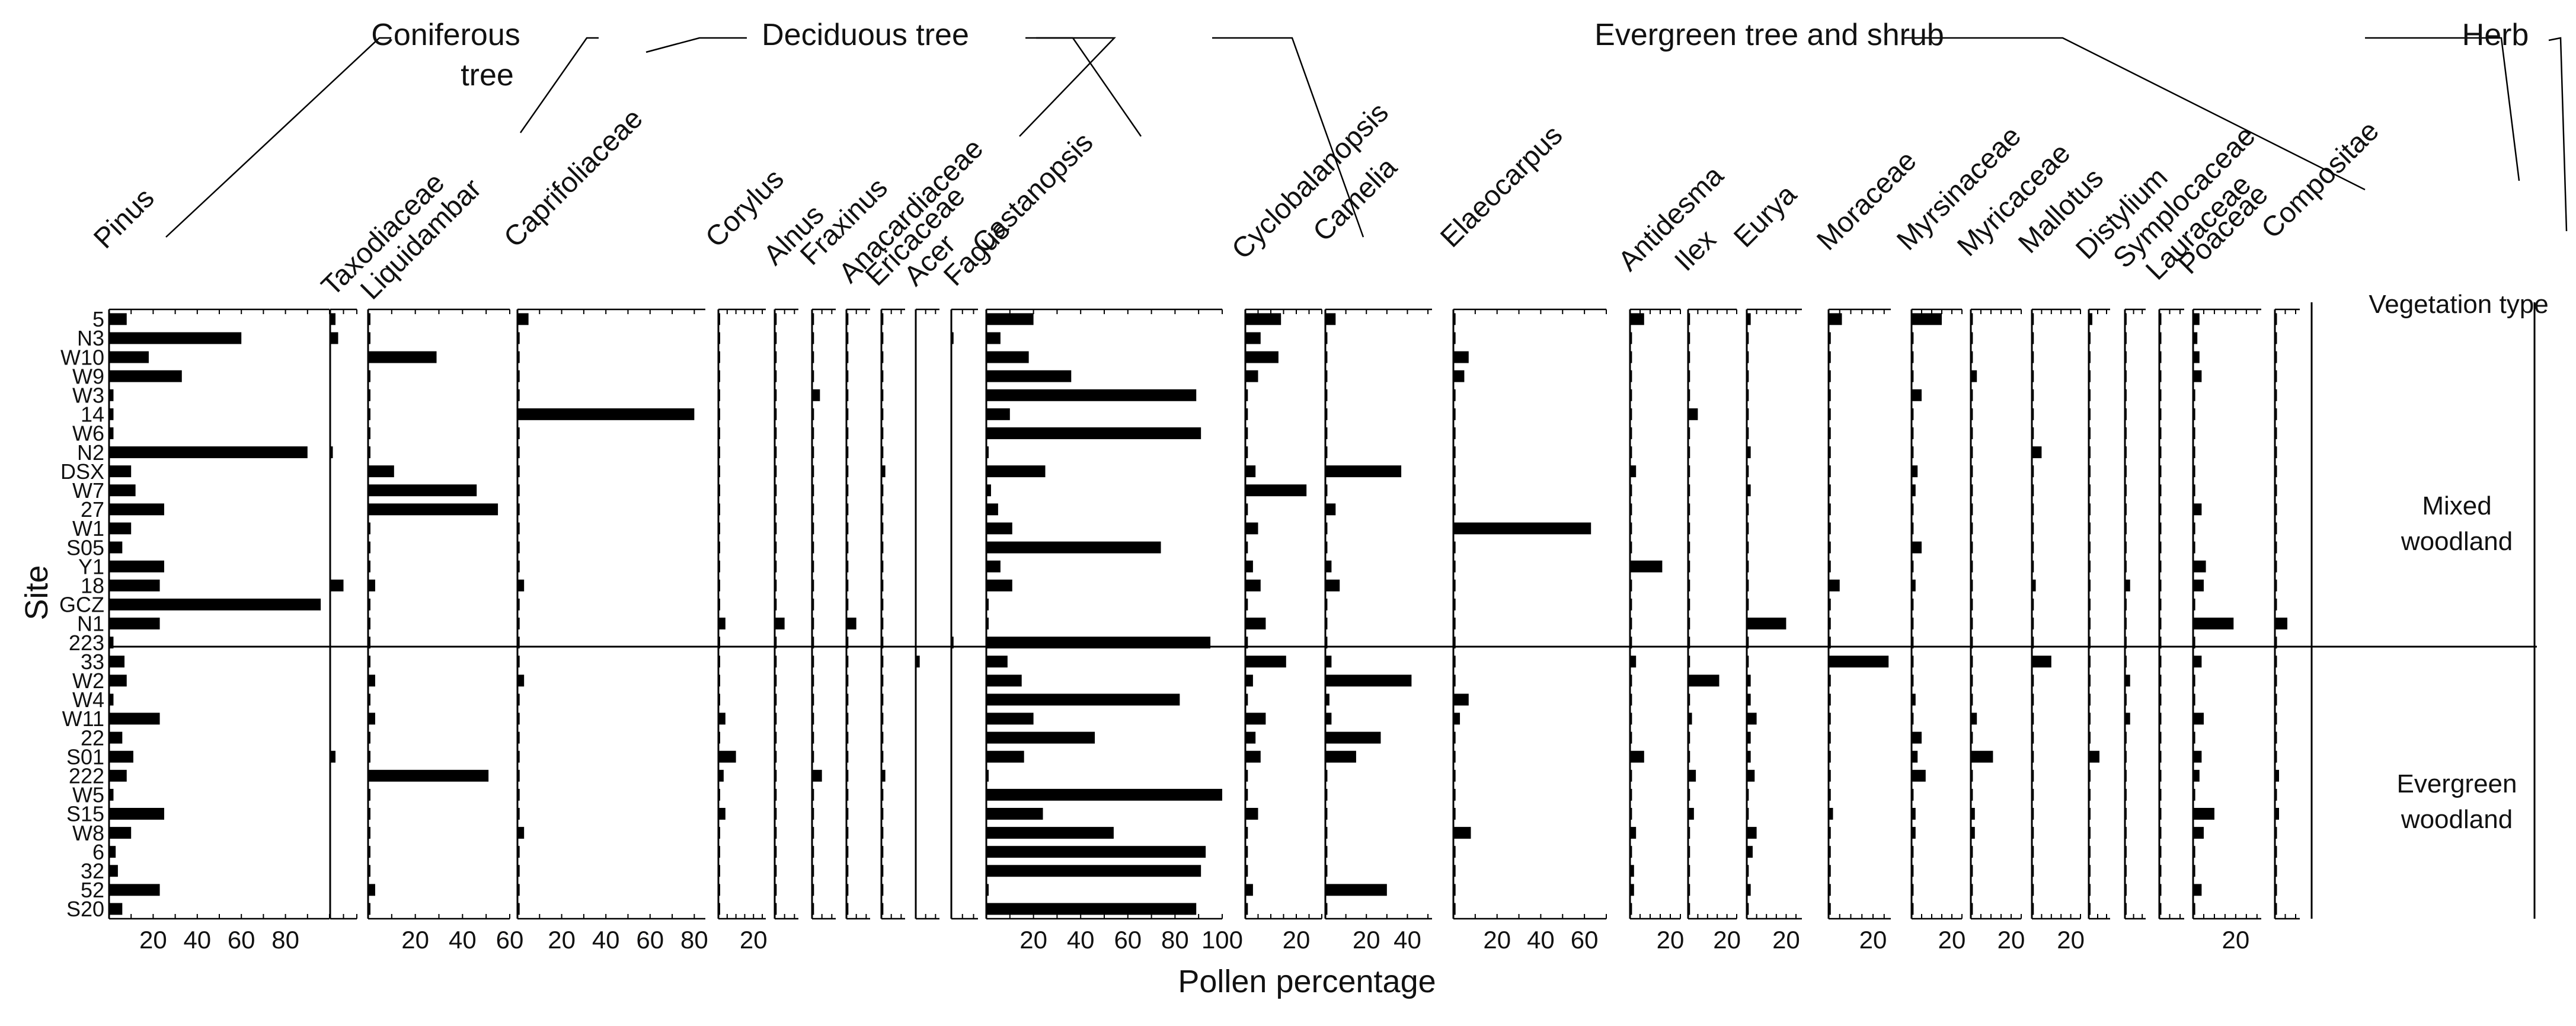 The height and width of the screenshot is (1026, 2576). I want to click on bar-eurya-w6, so click(1748, 433).